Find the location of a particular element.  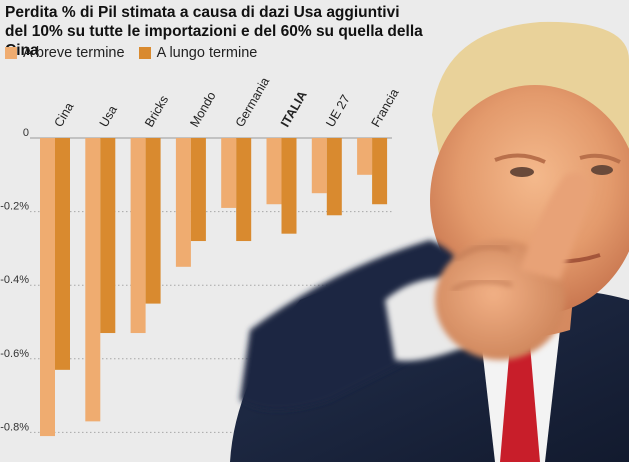

bar-long-term-francia is located at coordinates (380, 171).